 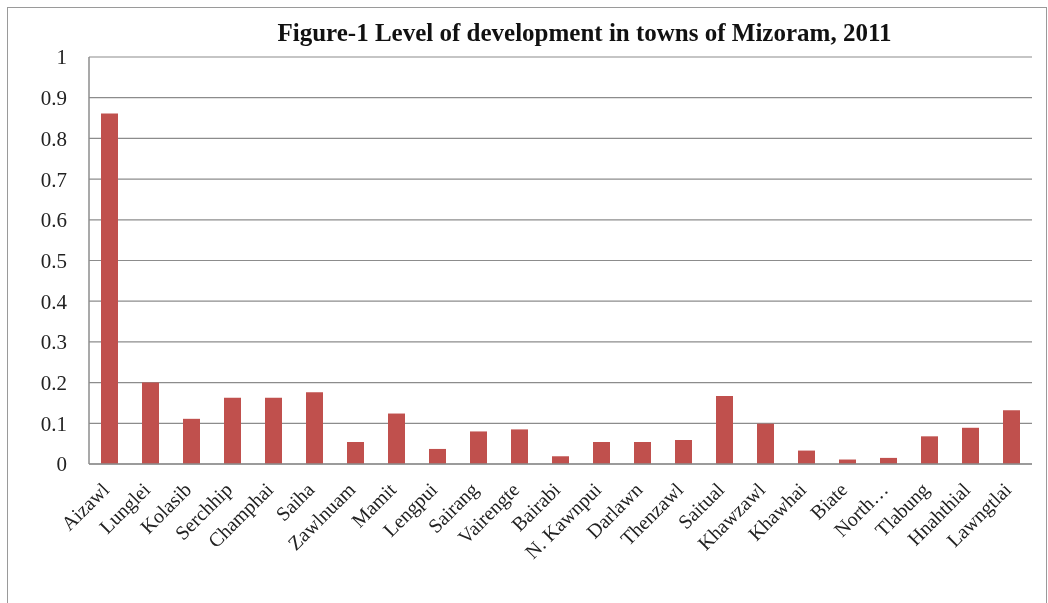 What do you see at coordinates (53, 342) in the screenshot?
I see `y-tick-label: 0.3` at bounding box center [53, 342].